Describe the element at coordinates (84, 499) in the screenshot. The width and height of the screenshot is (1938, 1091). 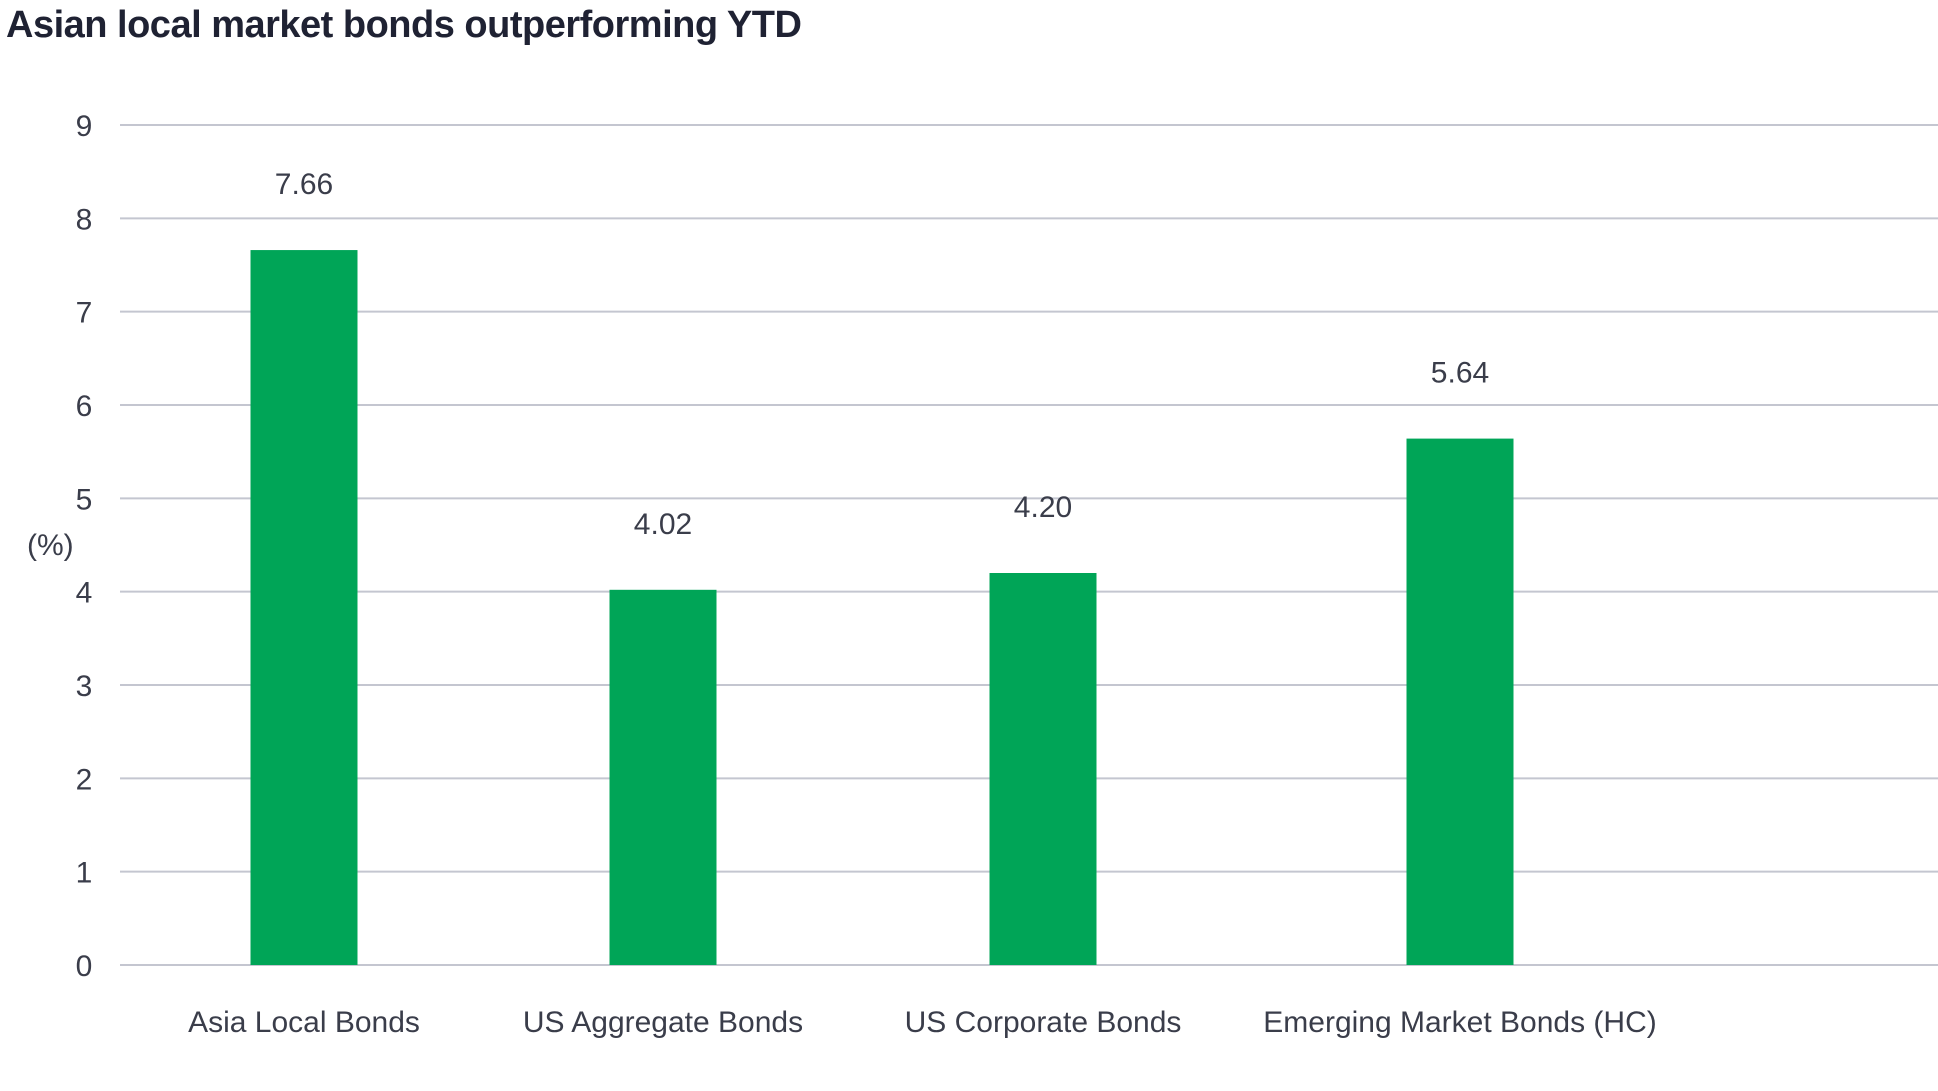
I see `y-tick-label: 5` at that location.